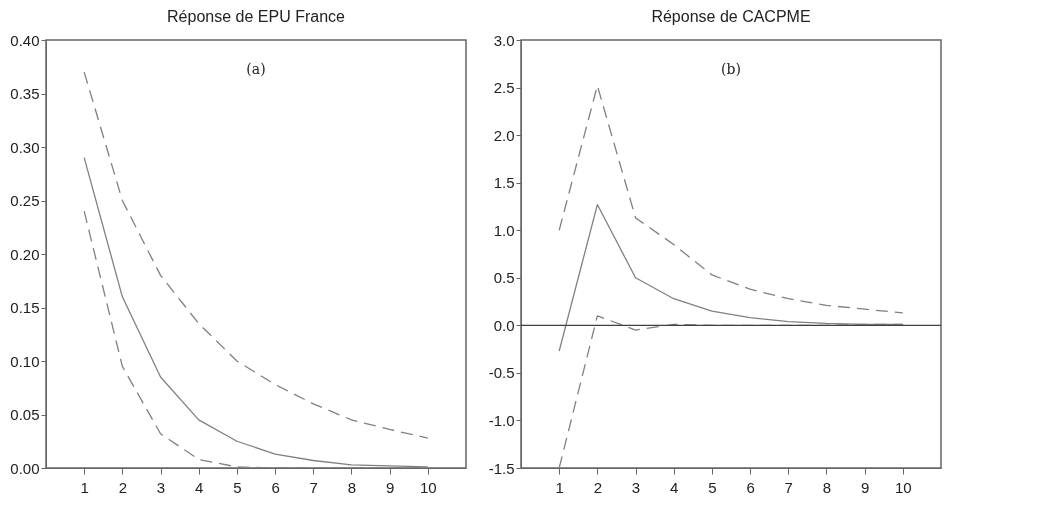 This screenshot has height=519, width=1042. I want to click on y-tick-label: 0.25, so click(25, 200).